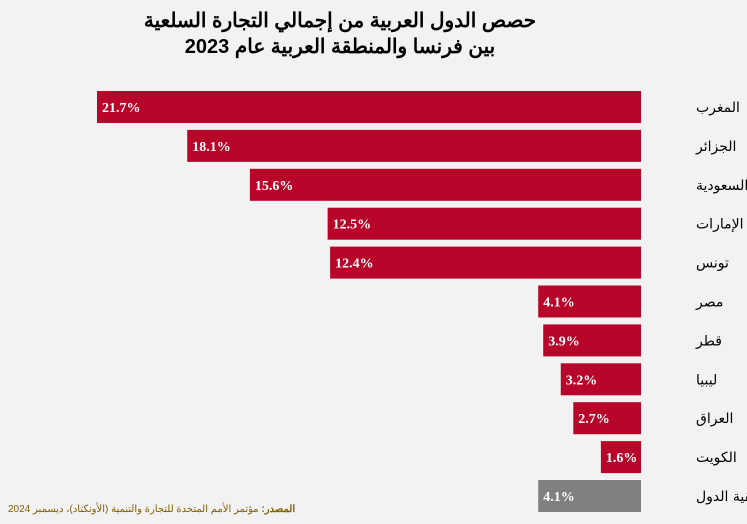 This screenshot has height=524, width=747. What do you see at coordinates (714, 419) in the screenshot?
I see `category-label: العراق` at bounding box center [714, 419].